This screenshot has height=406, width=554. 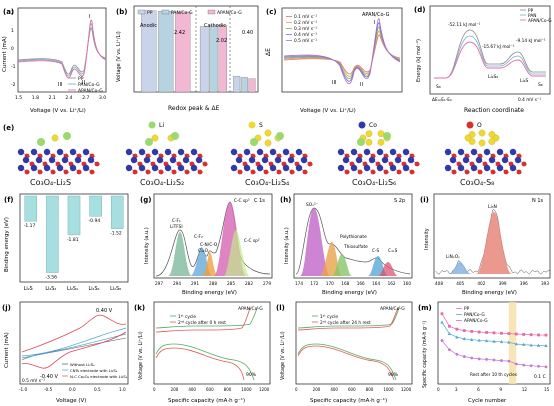 What do you see at coordinates (482, 143) in the screenshot?
I see `s-atom` at bounding box center [482, 143].